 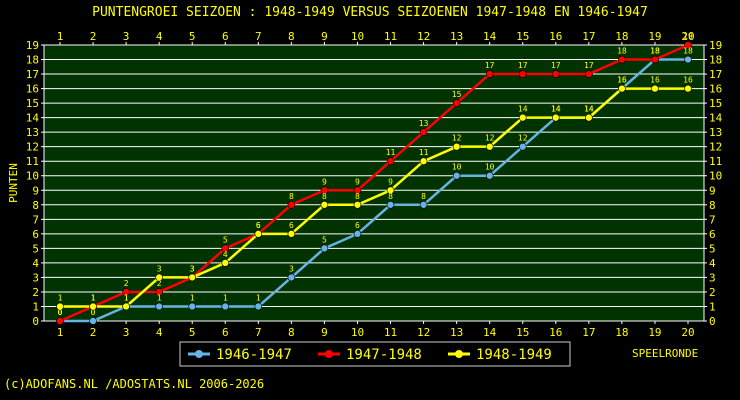 I want to click on x-tick-label: 10, so click(x=357, y=36).